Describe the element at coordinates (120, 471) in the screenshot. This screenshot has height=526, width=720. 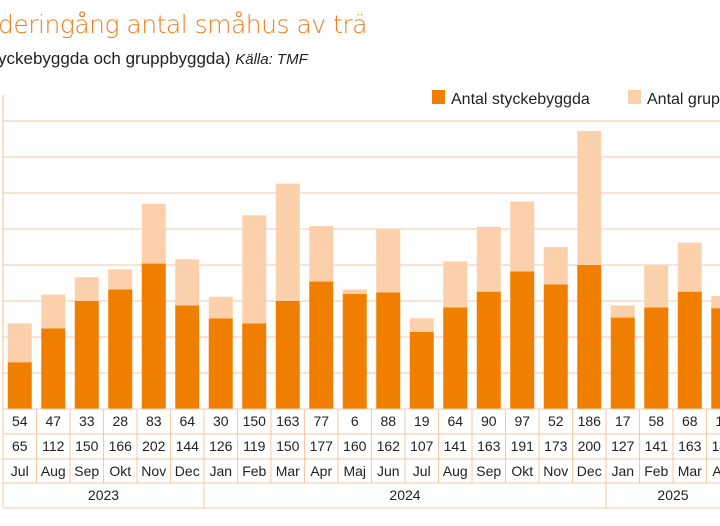
I see `table-month-3: Okt` at that location.